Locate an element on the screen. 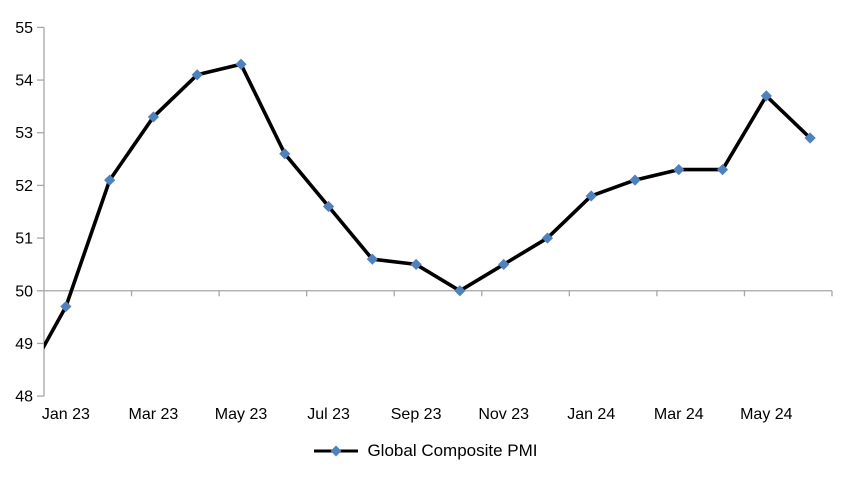  y-axis-label: 54 is located at coordinates (24, 81).